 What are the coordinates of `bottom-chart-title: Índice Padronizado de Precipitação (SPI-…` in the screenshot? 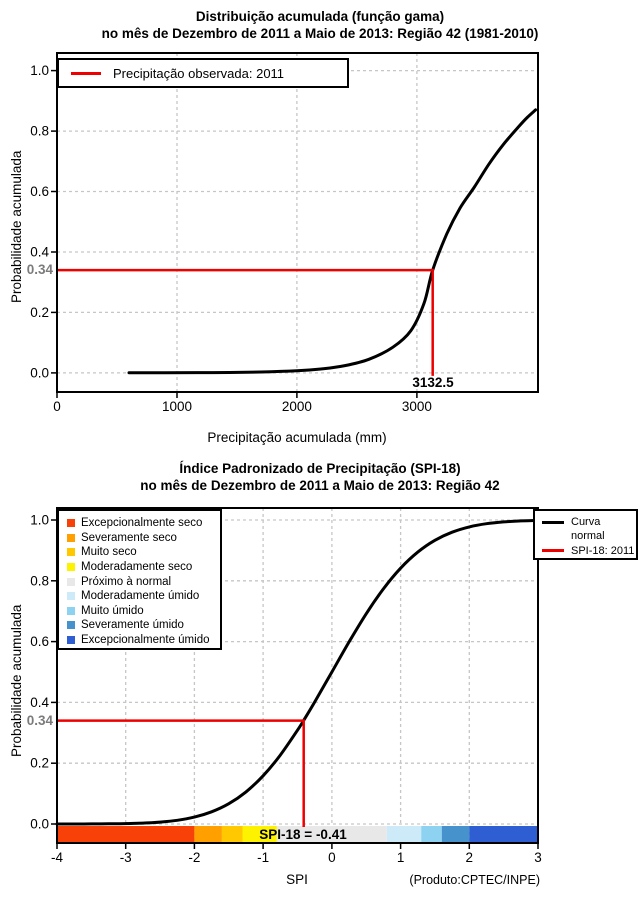 It's located at (320, 468).